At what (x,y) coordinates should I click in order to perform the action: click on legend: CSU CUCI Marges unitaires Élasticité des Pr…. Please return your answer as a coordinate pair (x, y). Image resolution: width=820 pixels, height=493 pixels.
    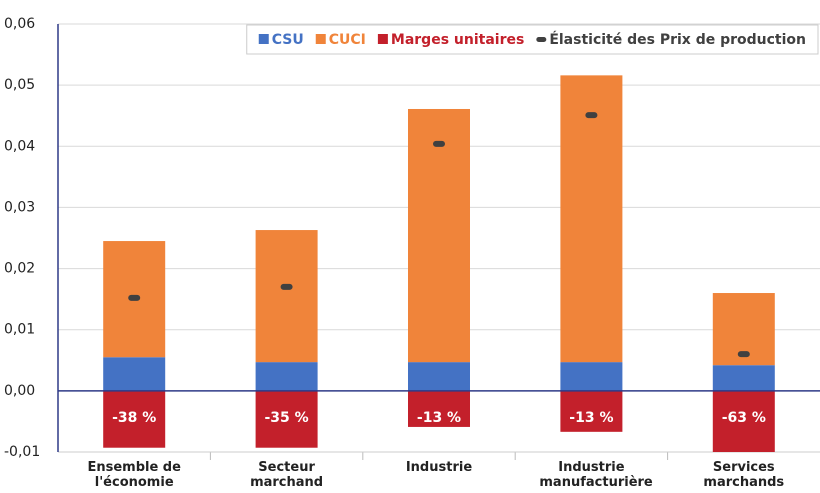
    Looking at the image, I should click on (532, 39).